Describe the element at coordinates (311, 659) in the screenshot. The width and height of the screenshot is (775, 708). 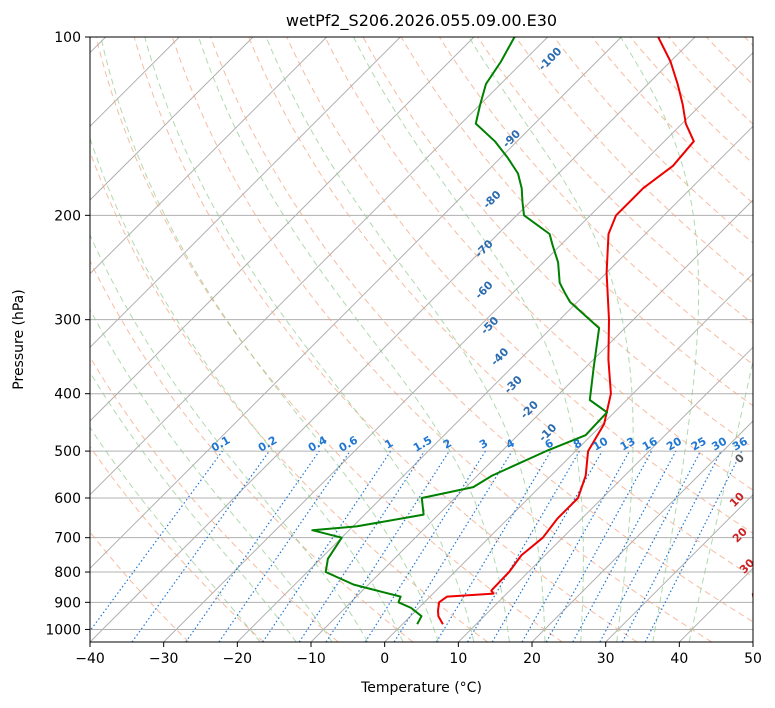
I see `x-tick-label: −10` at that location.